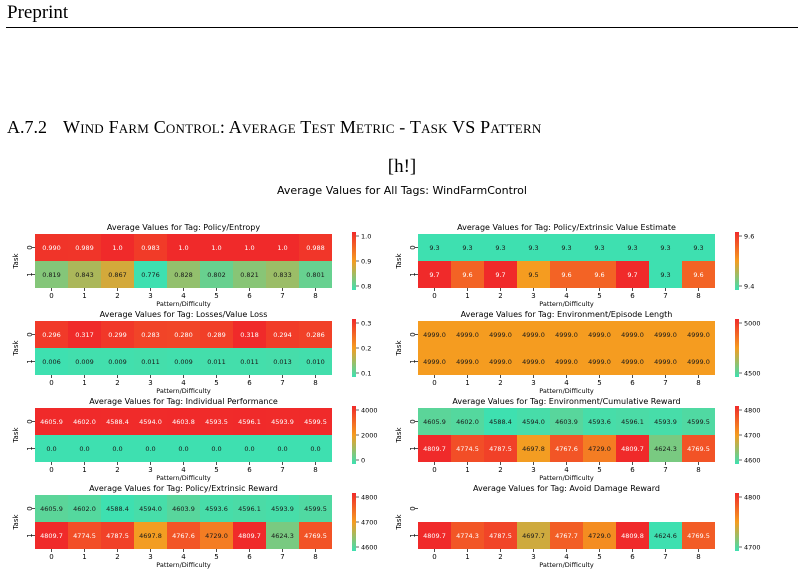 This screenshot has height=574, width=804. I want to click on cell-label: 4697.8, so click(150, 536).